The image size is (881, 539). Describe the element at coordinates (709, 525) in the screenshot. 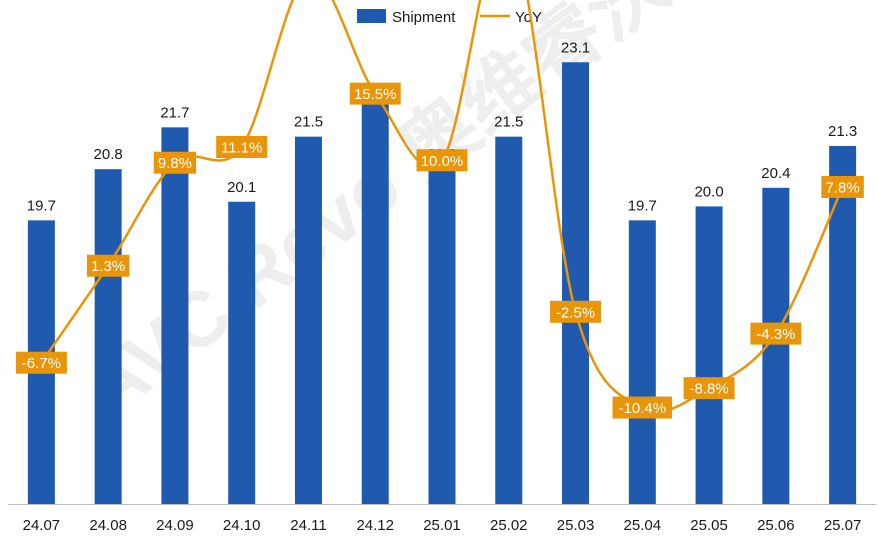

I see `x-tick-label: 25.05` at that location.